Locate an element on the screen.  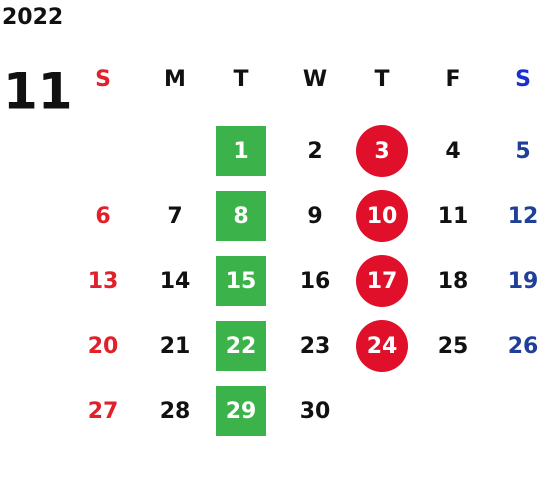
day-number: 29 is located at coordinates (241, 411).